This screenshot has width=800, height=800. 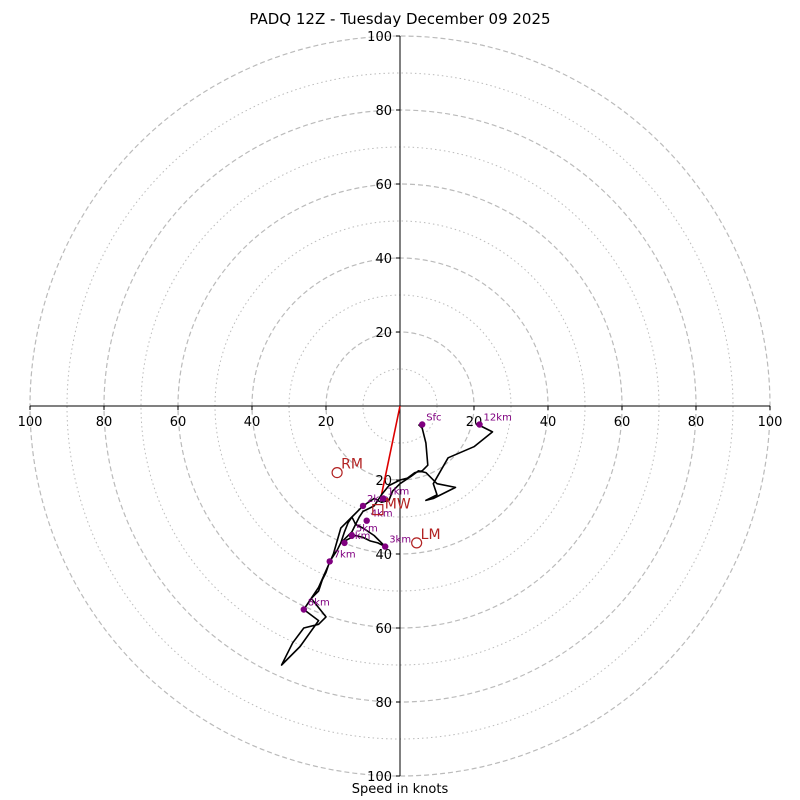 I want to click on hodograph-trace, so click(x=387, y=544).